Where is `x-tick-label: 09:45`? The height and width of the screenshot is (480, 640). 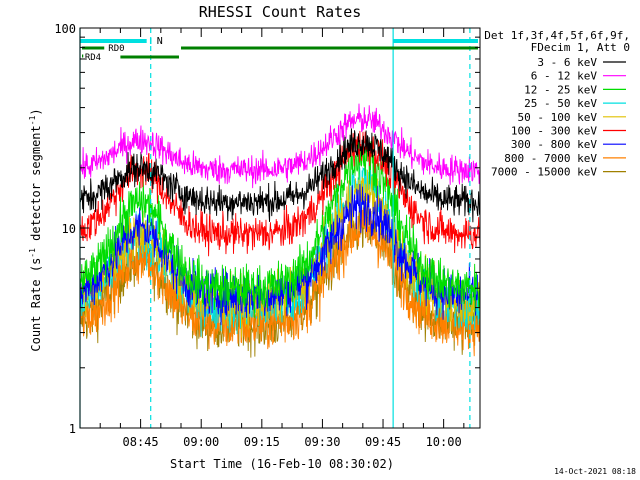
x-tick-label: 09:45 is located at coordinates (383, 442).